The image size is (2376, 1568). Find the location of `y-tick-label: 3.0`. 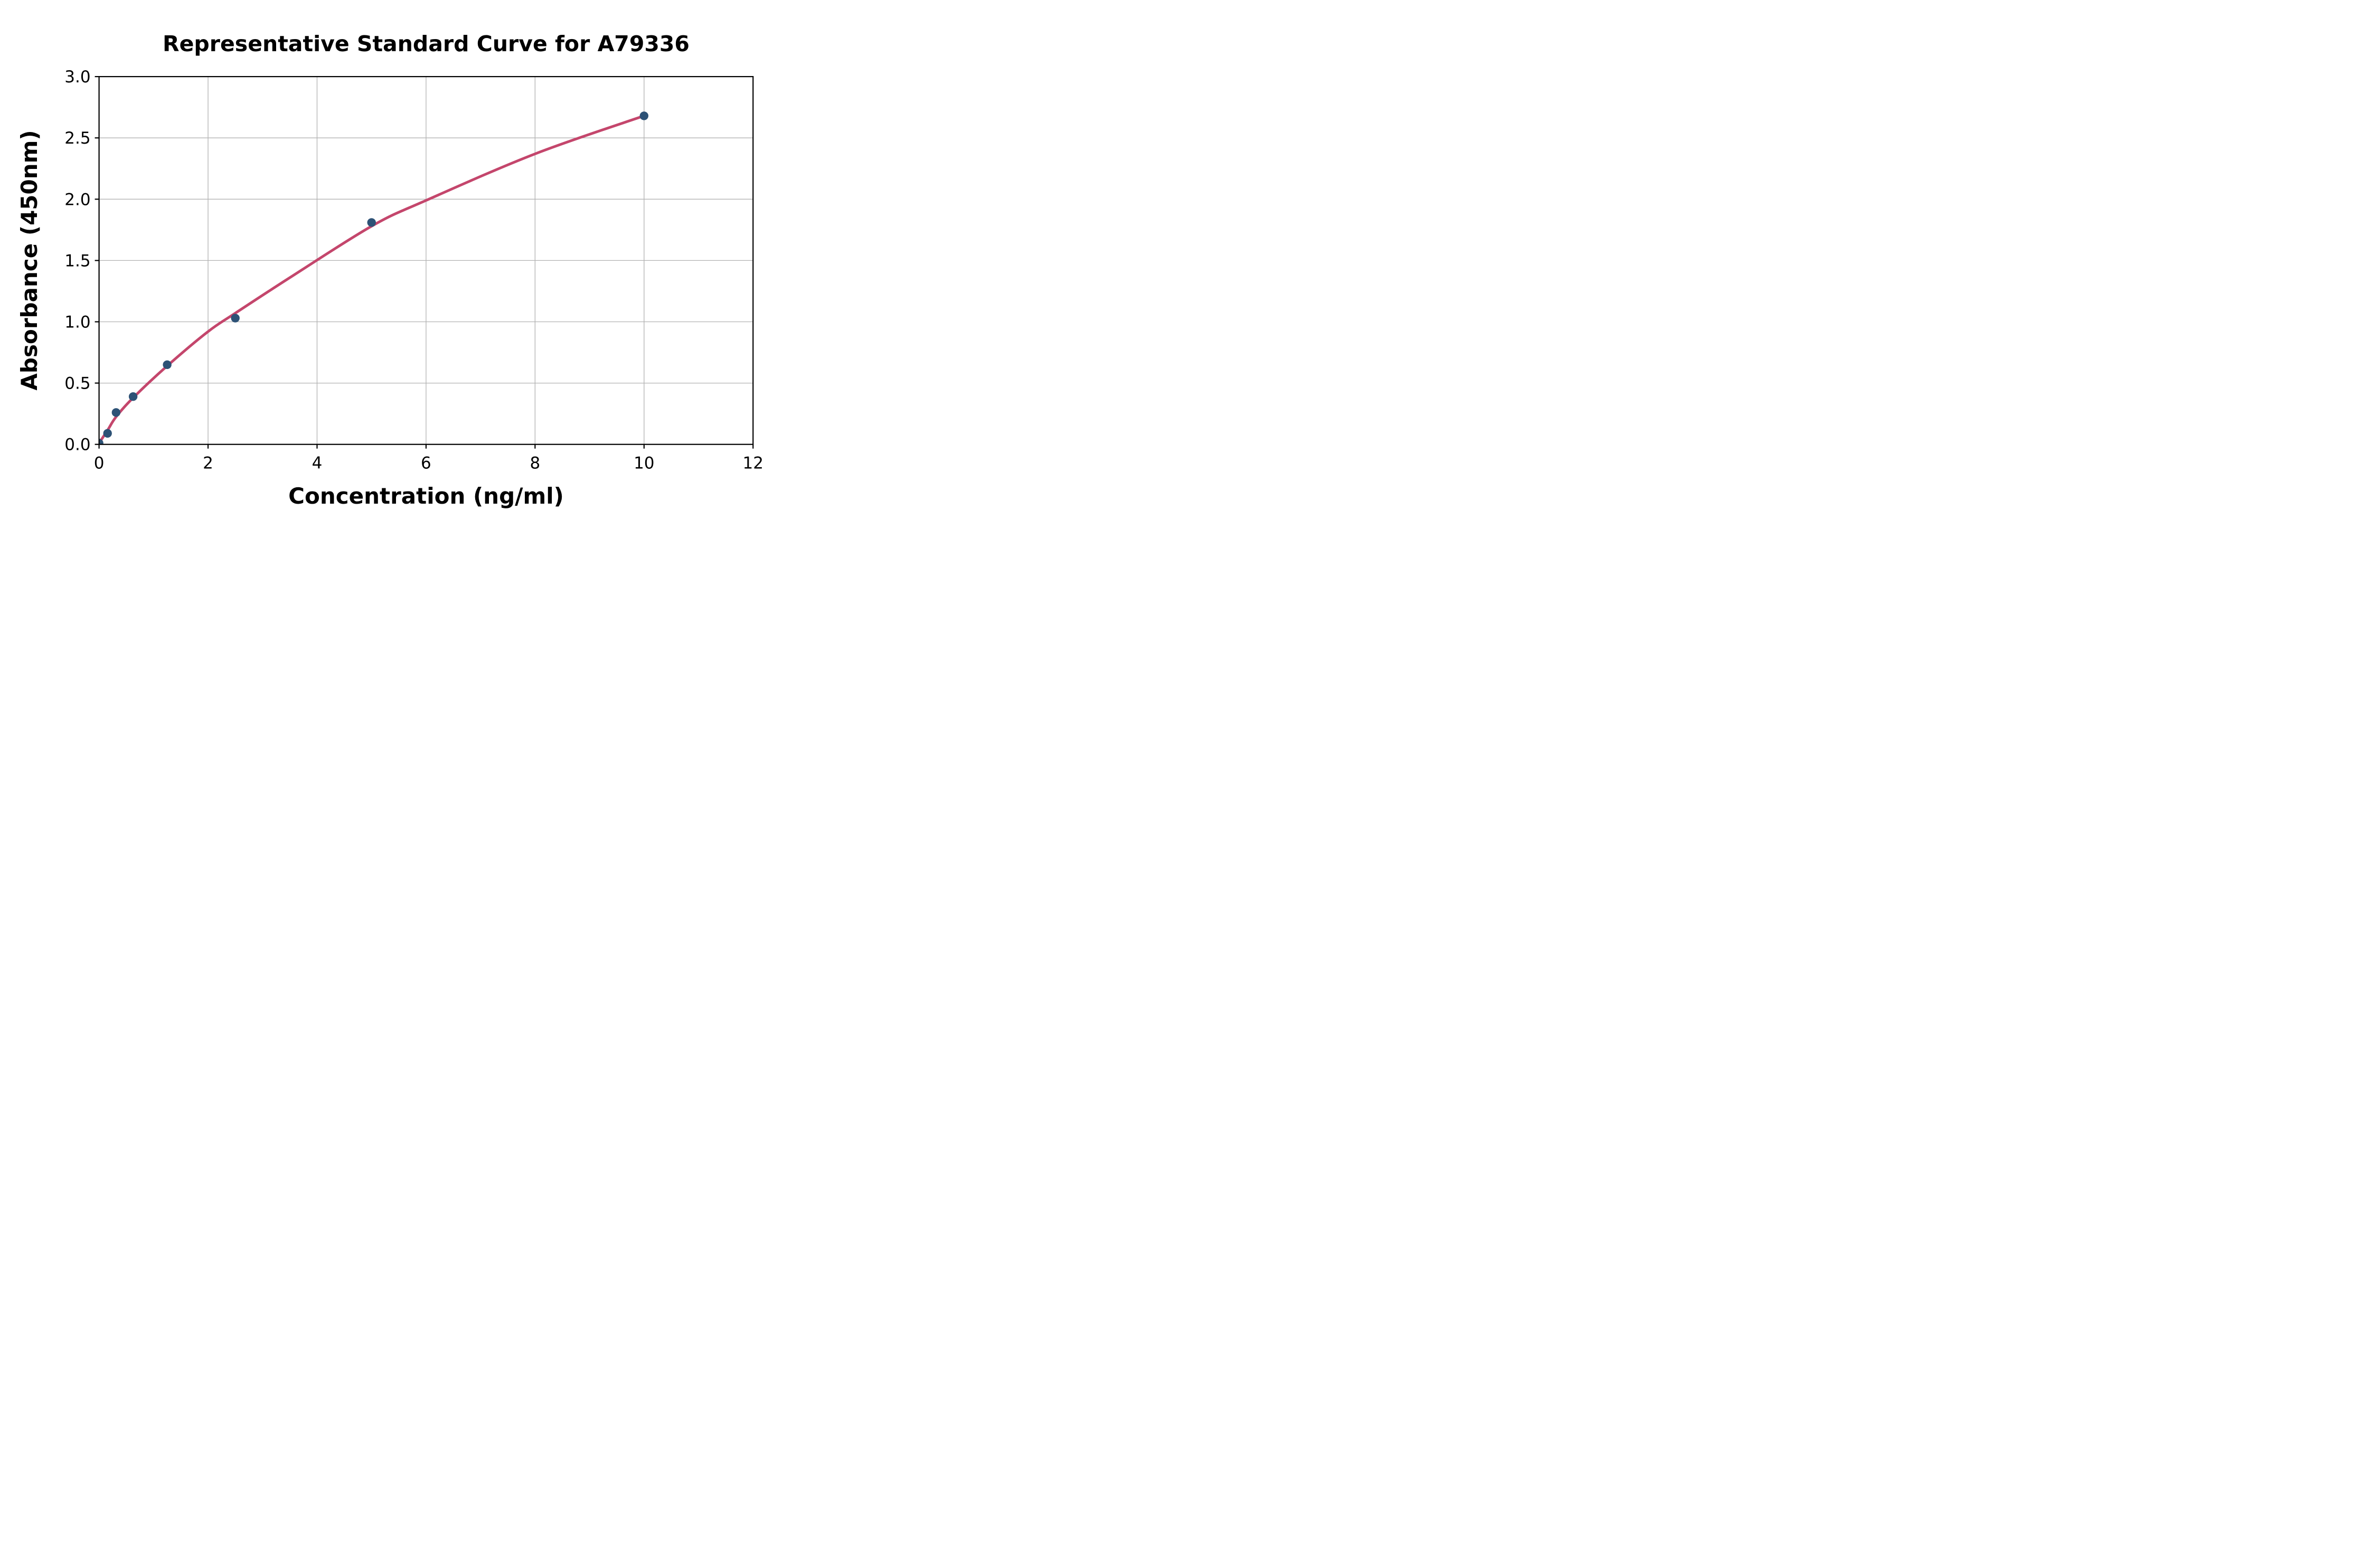

y-tick-label: 3.0 is located at coordinates (77, 77).